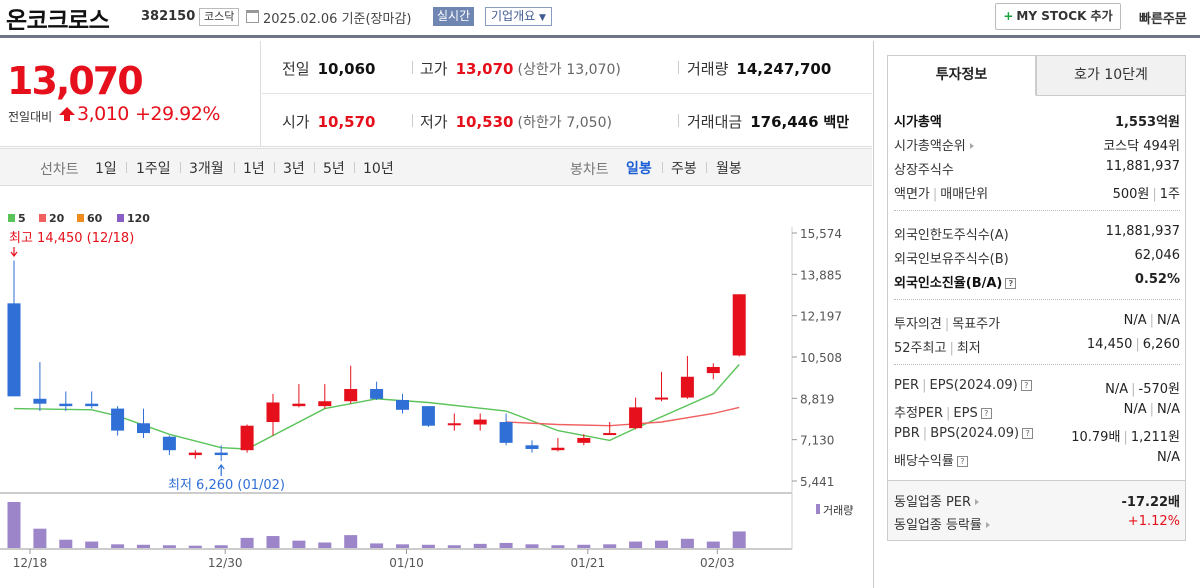  What do you see at coordinates (961, 75) in the screenshot?
I see `tab-investment-info: 투자정보` at bounding box center [961, 75].